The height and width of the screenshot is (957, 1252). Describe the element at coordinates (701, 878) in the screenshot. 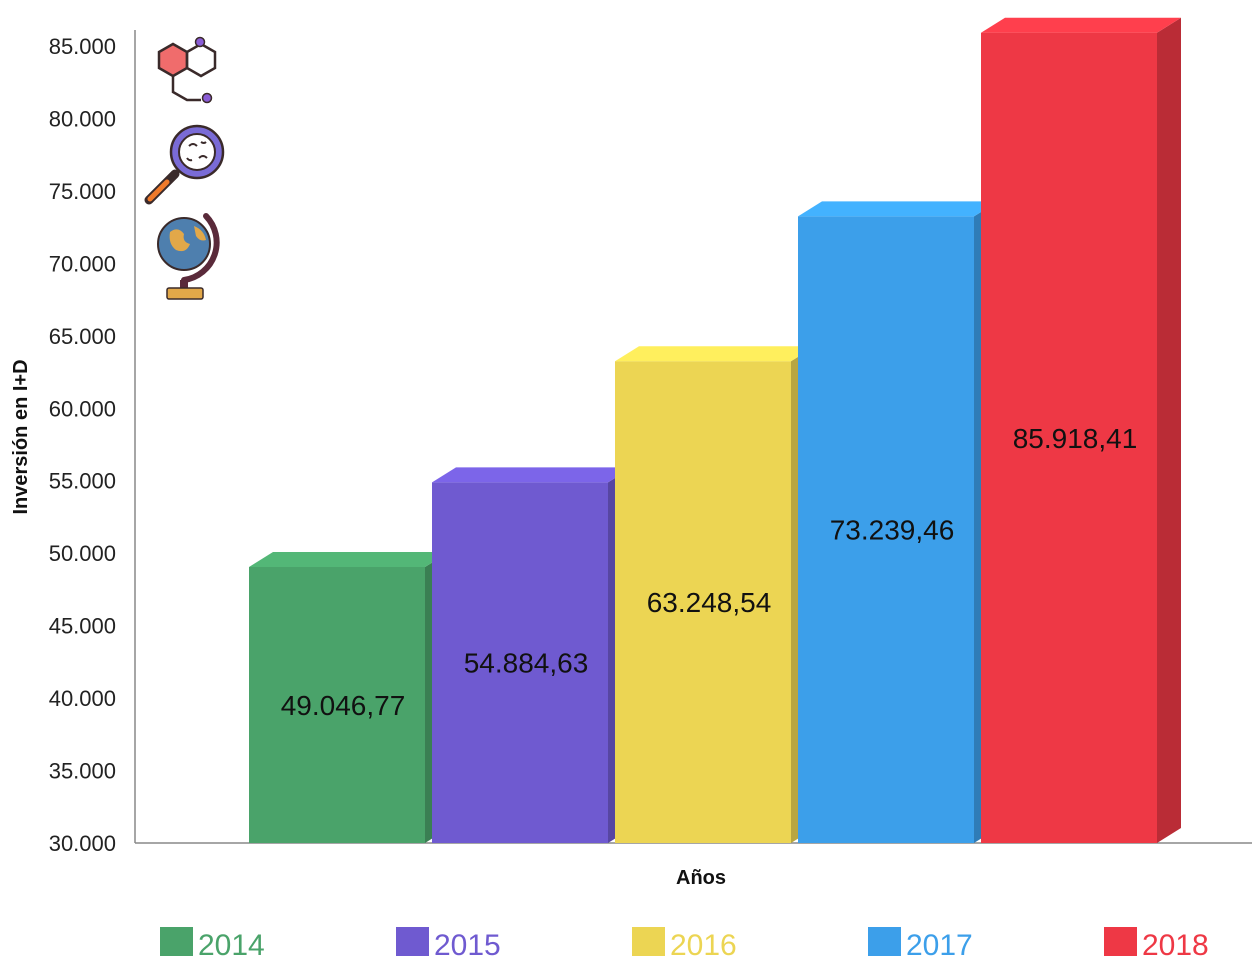

I see `x-axis-title: Años` at that location.